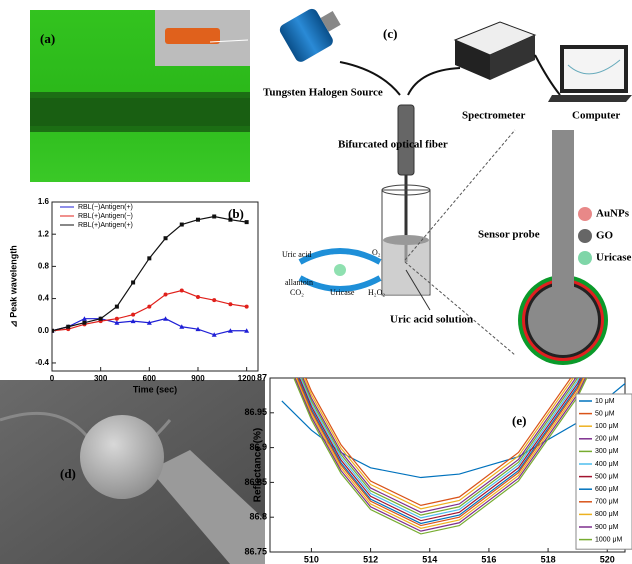 The width and height of the screenshot is (632, 564). I want to click on legend-entry: 10 μM, so click(605, 401).